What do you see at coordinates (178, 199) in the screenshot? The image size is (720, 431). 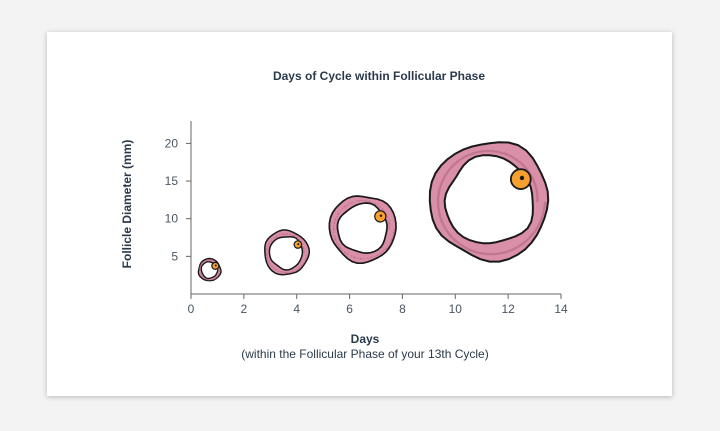 I see `y-ticks: 5 10 15 20` at bounding box center [178, 199].